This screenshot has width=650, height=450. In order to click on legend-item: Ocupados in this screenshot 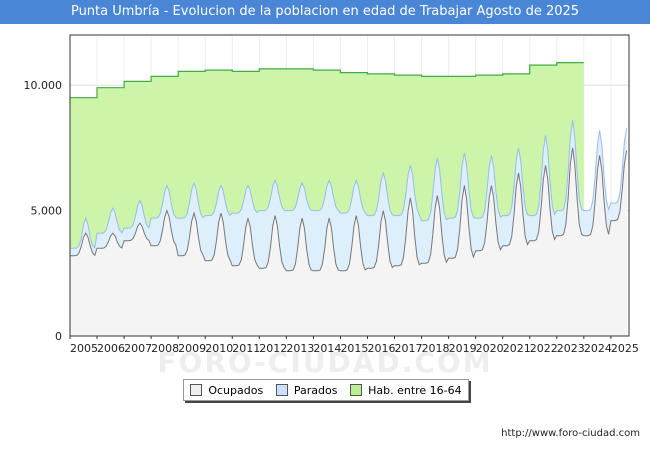, I will do `click(226, 390)`.